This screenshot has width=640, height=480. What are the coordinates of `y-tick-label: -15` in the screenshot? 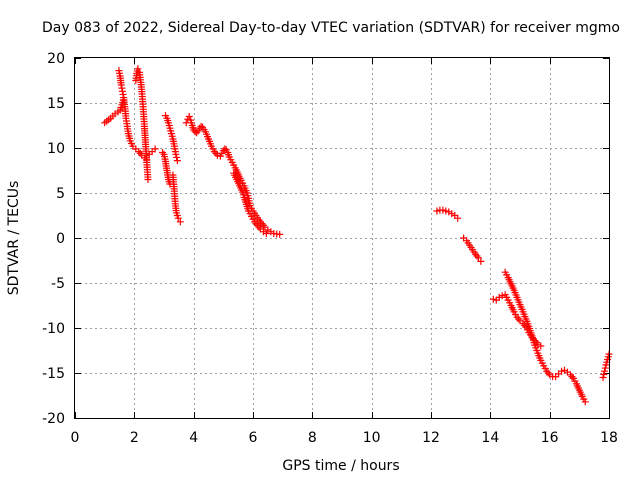 It's located at (53, 374).